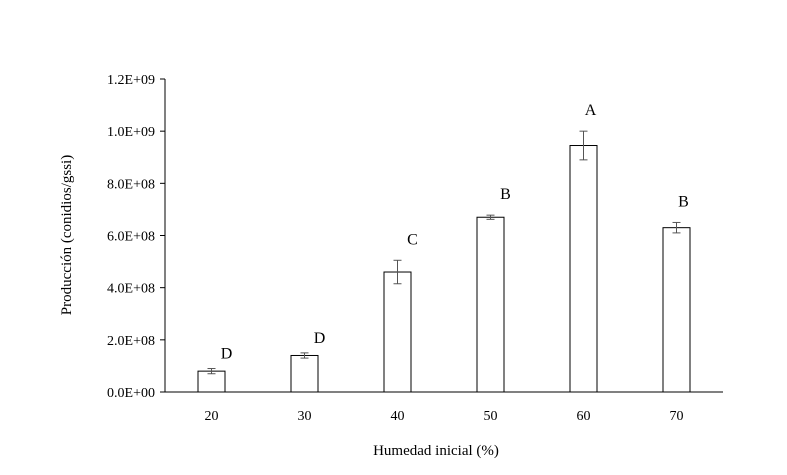  I want to click on x-tick-label: 40, so click(398, 416).